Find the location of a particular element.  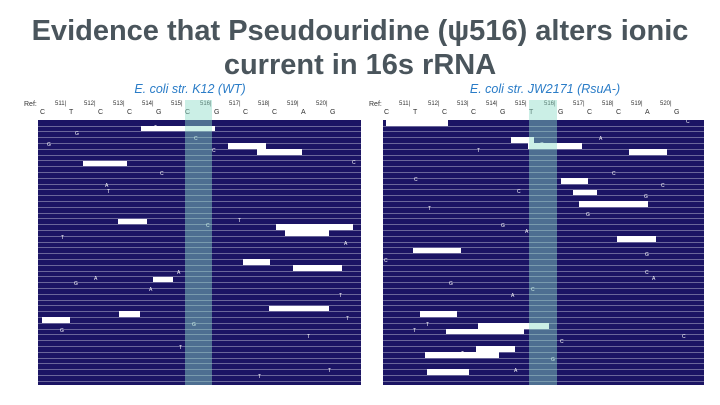

right-position-tick: 513| is located at coordinates (463, 104).